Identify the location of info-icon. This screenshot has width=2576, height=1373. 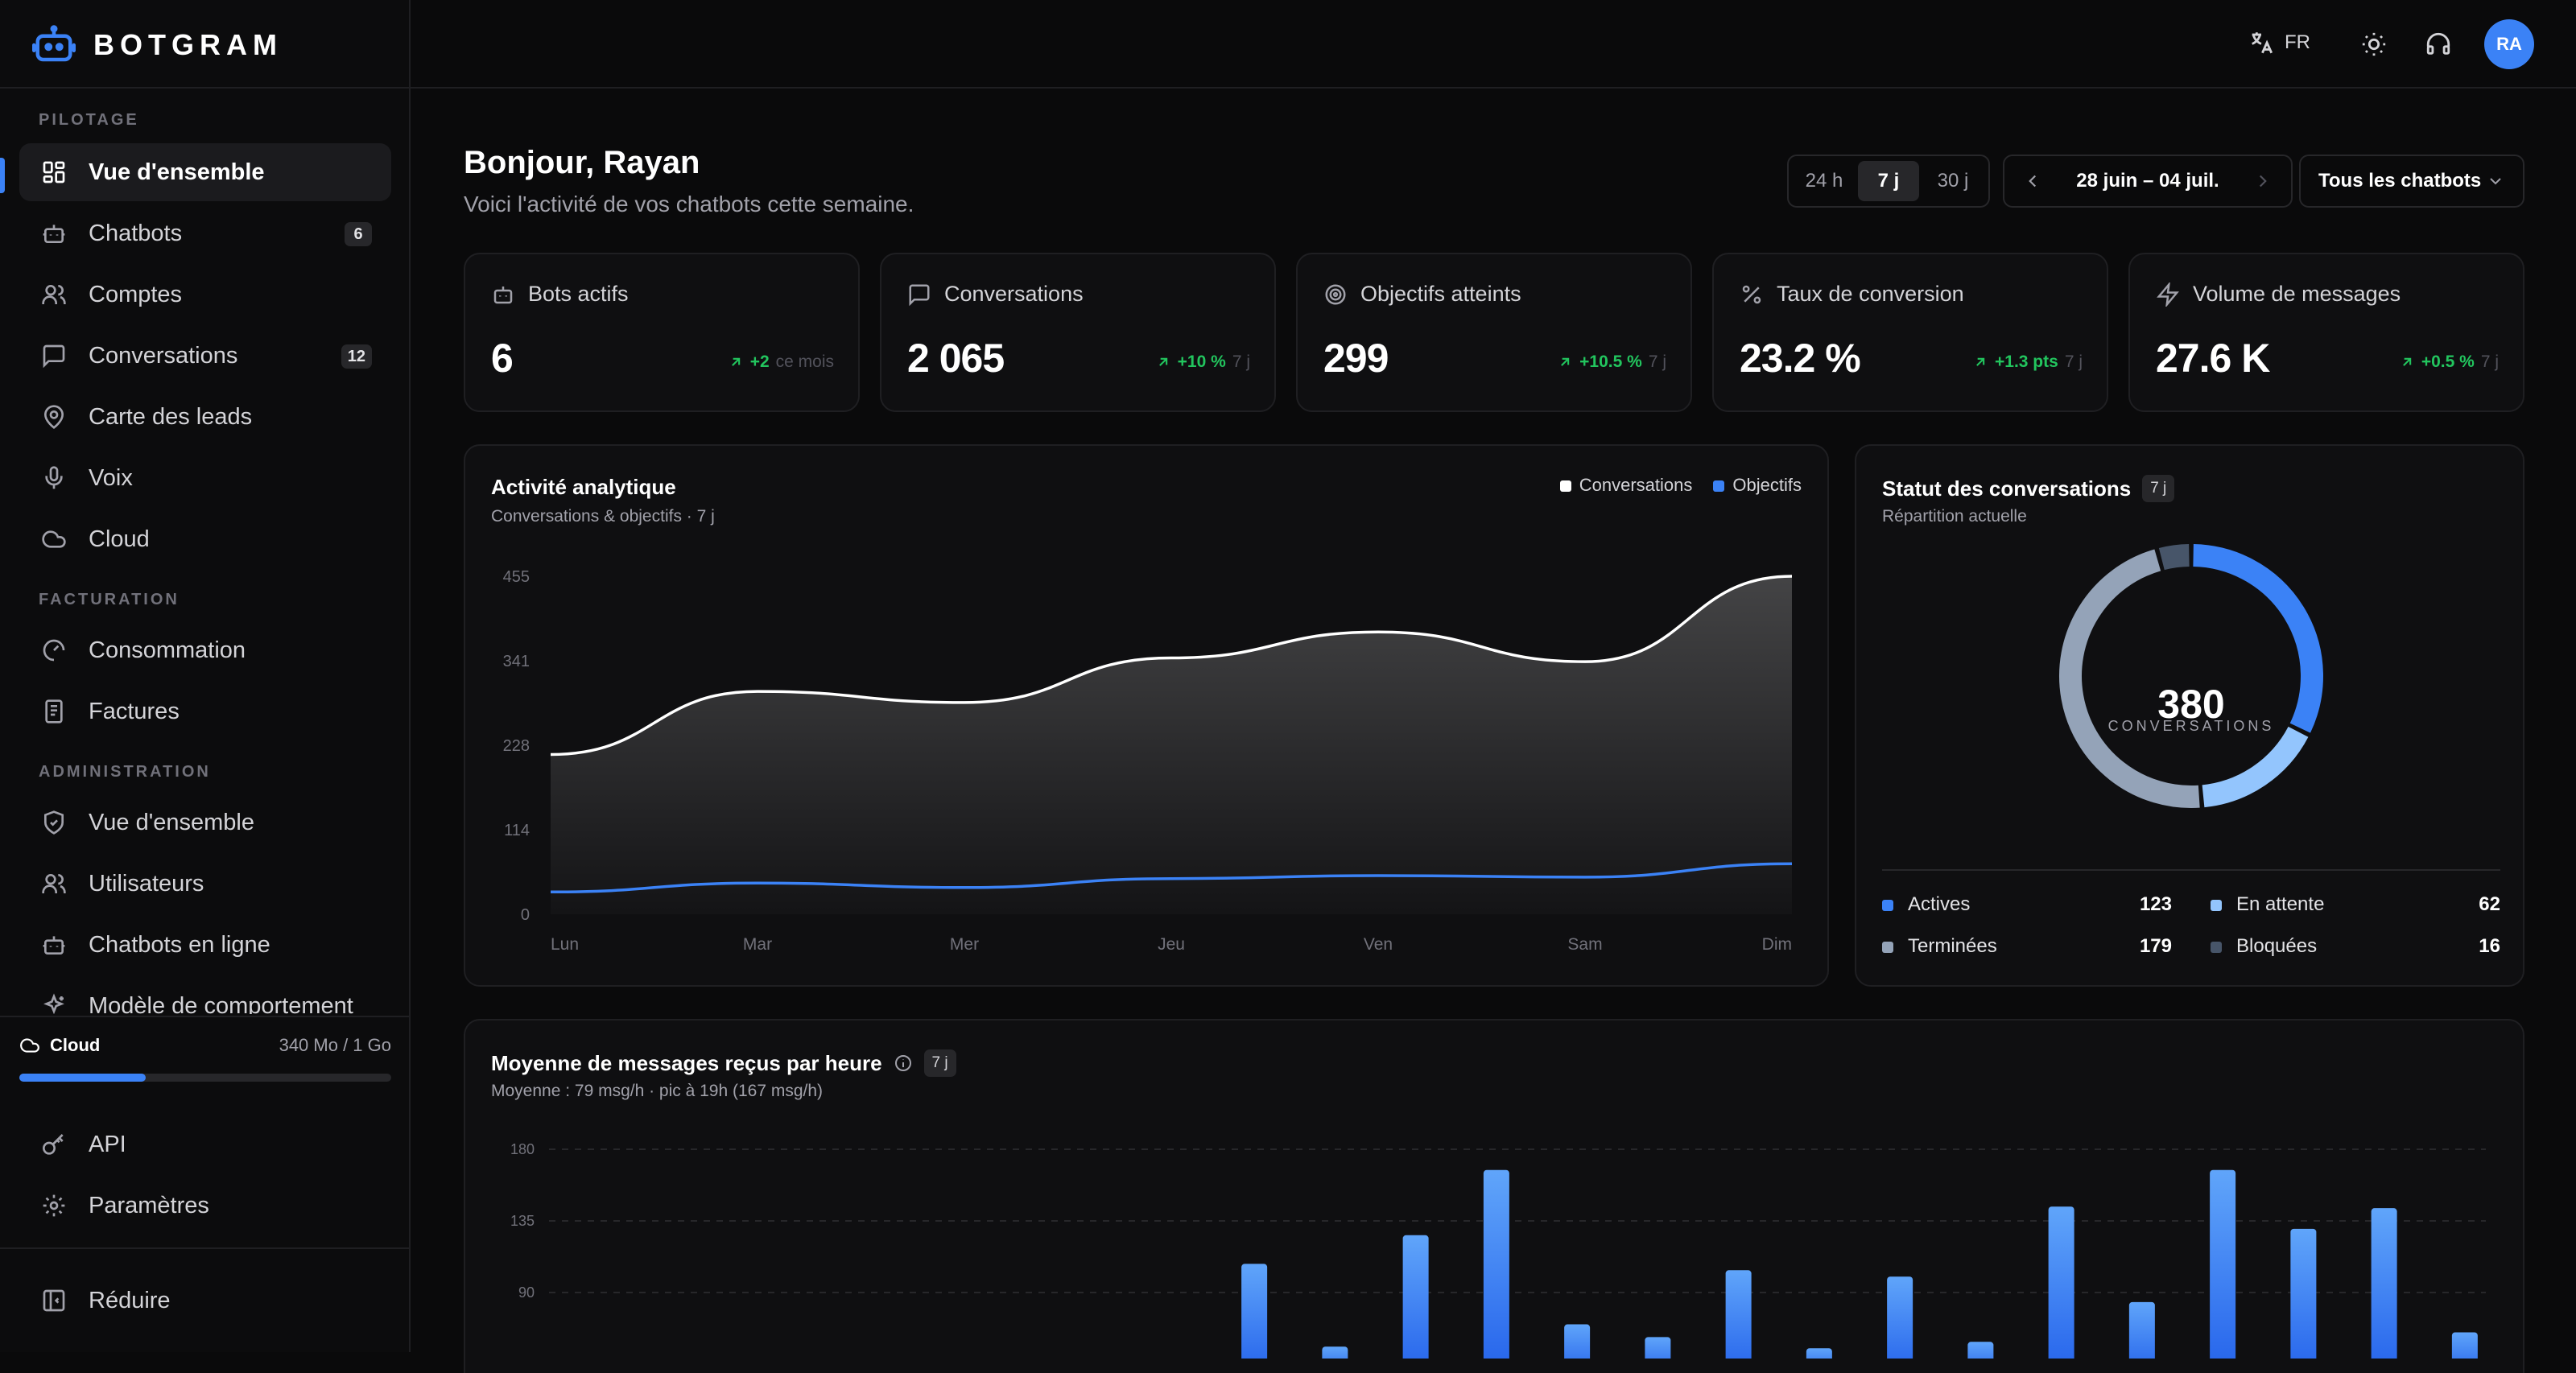
(903, 1063).